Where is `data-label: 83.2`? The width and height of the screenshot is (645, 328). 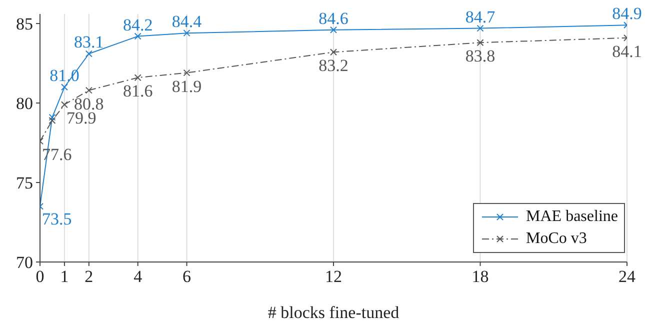
data-label: 83.2 is located at coordinates (333, 66).